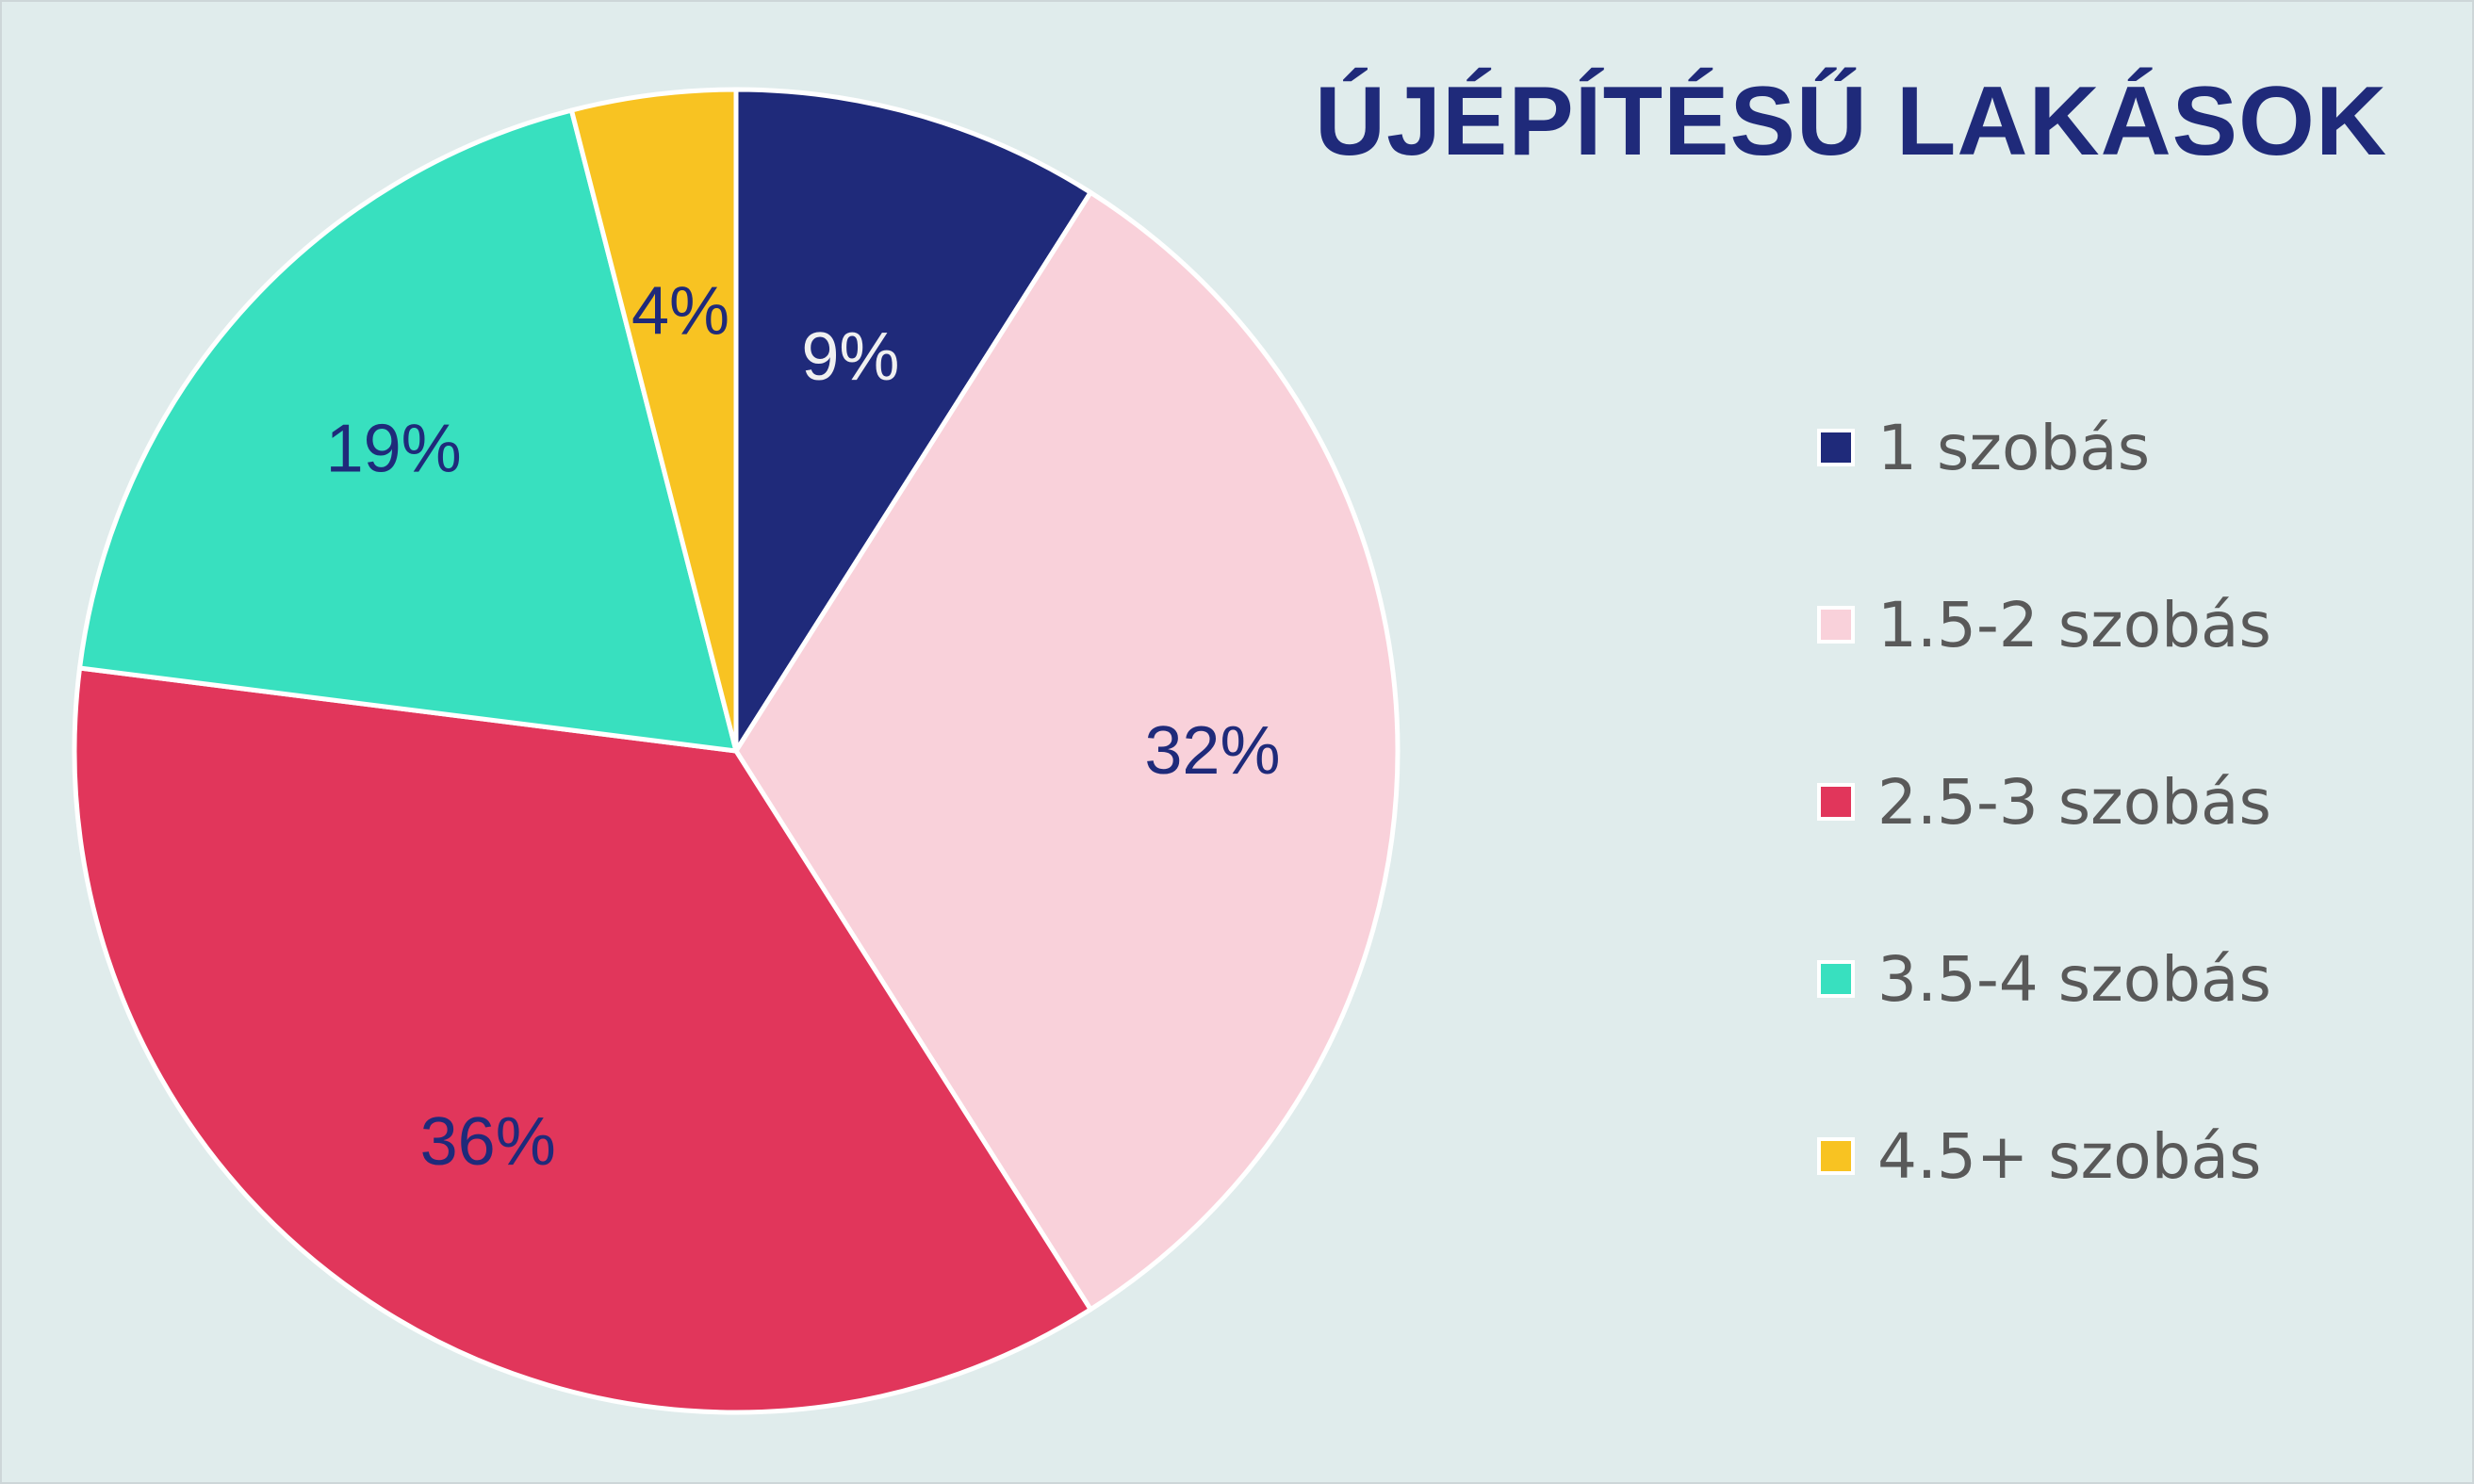  I want to click on legend-item: 1.5-2 szobás, so click(2044, 624).